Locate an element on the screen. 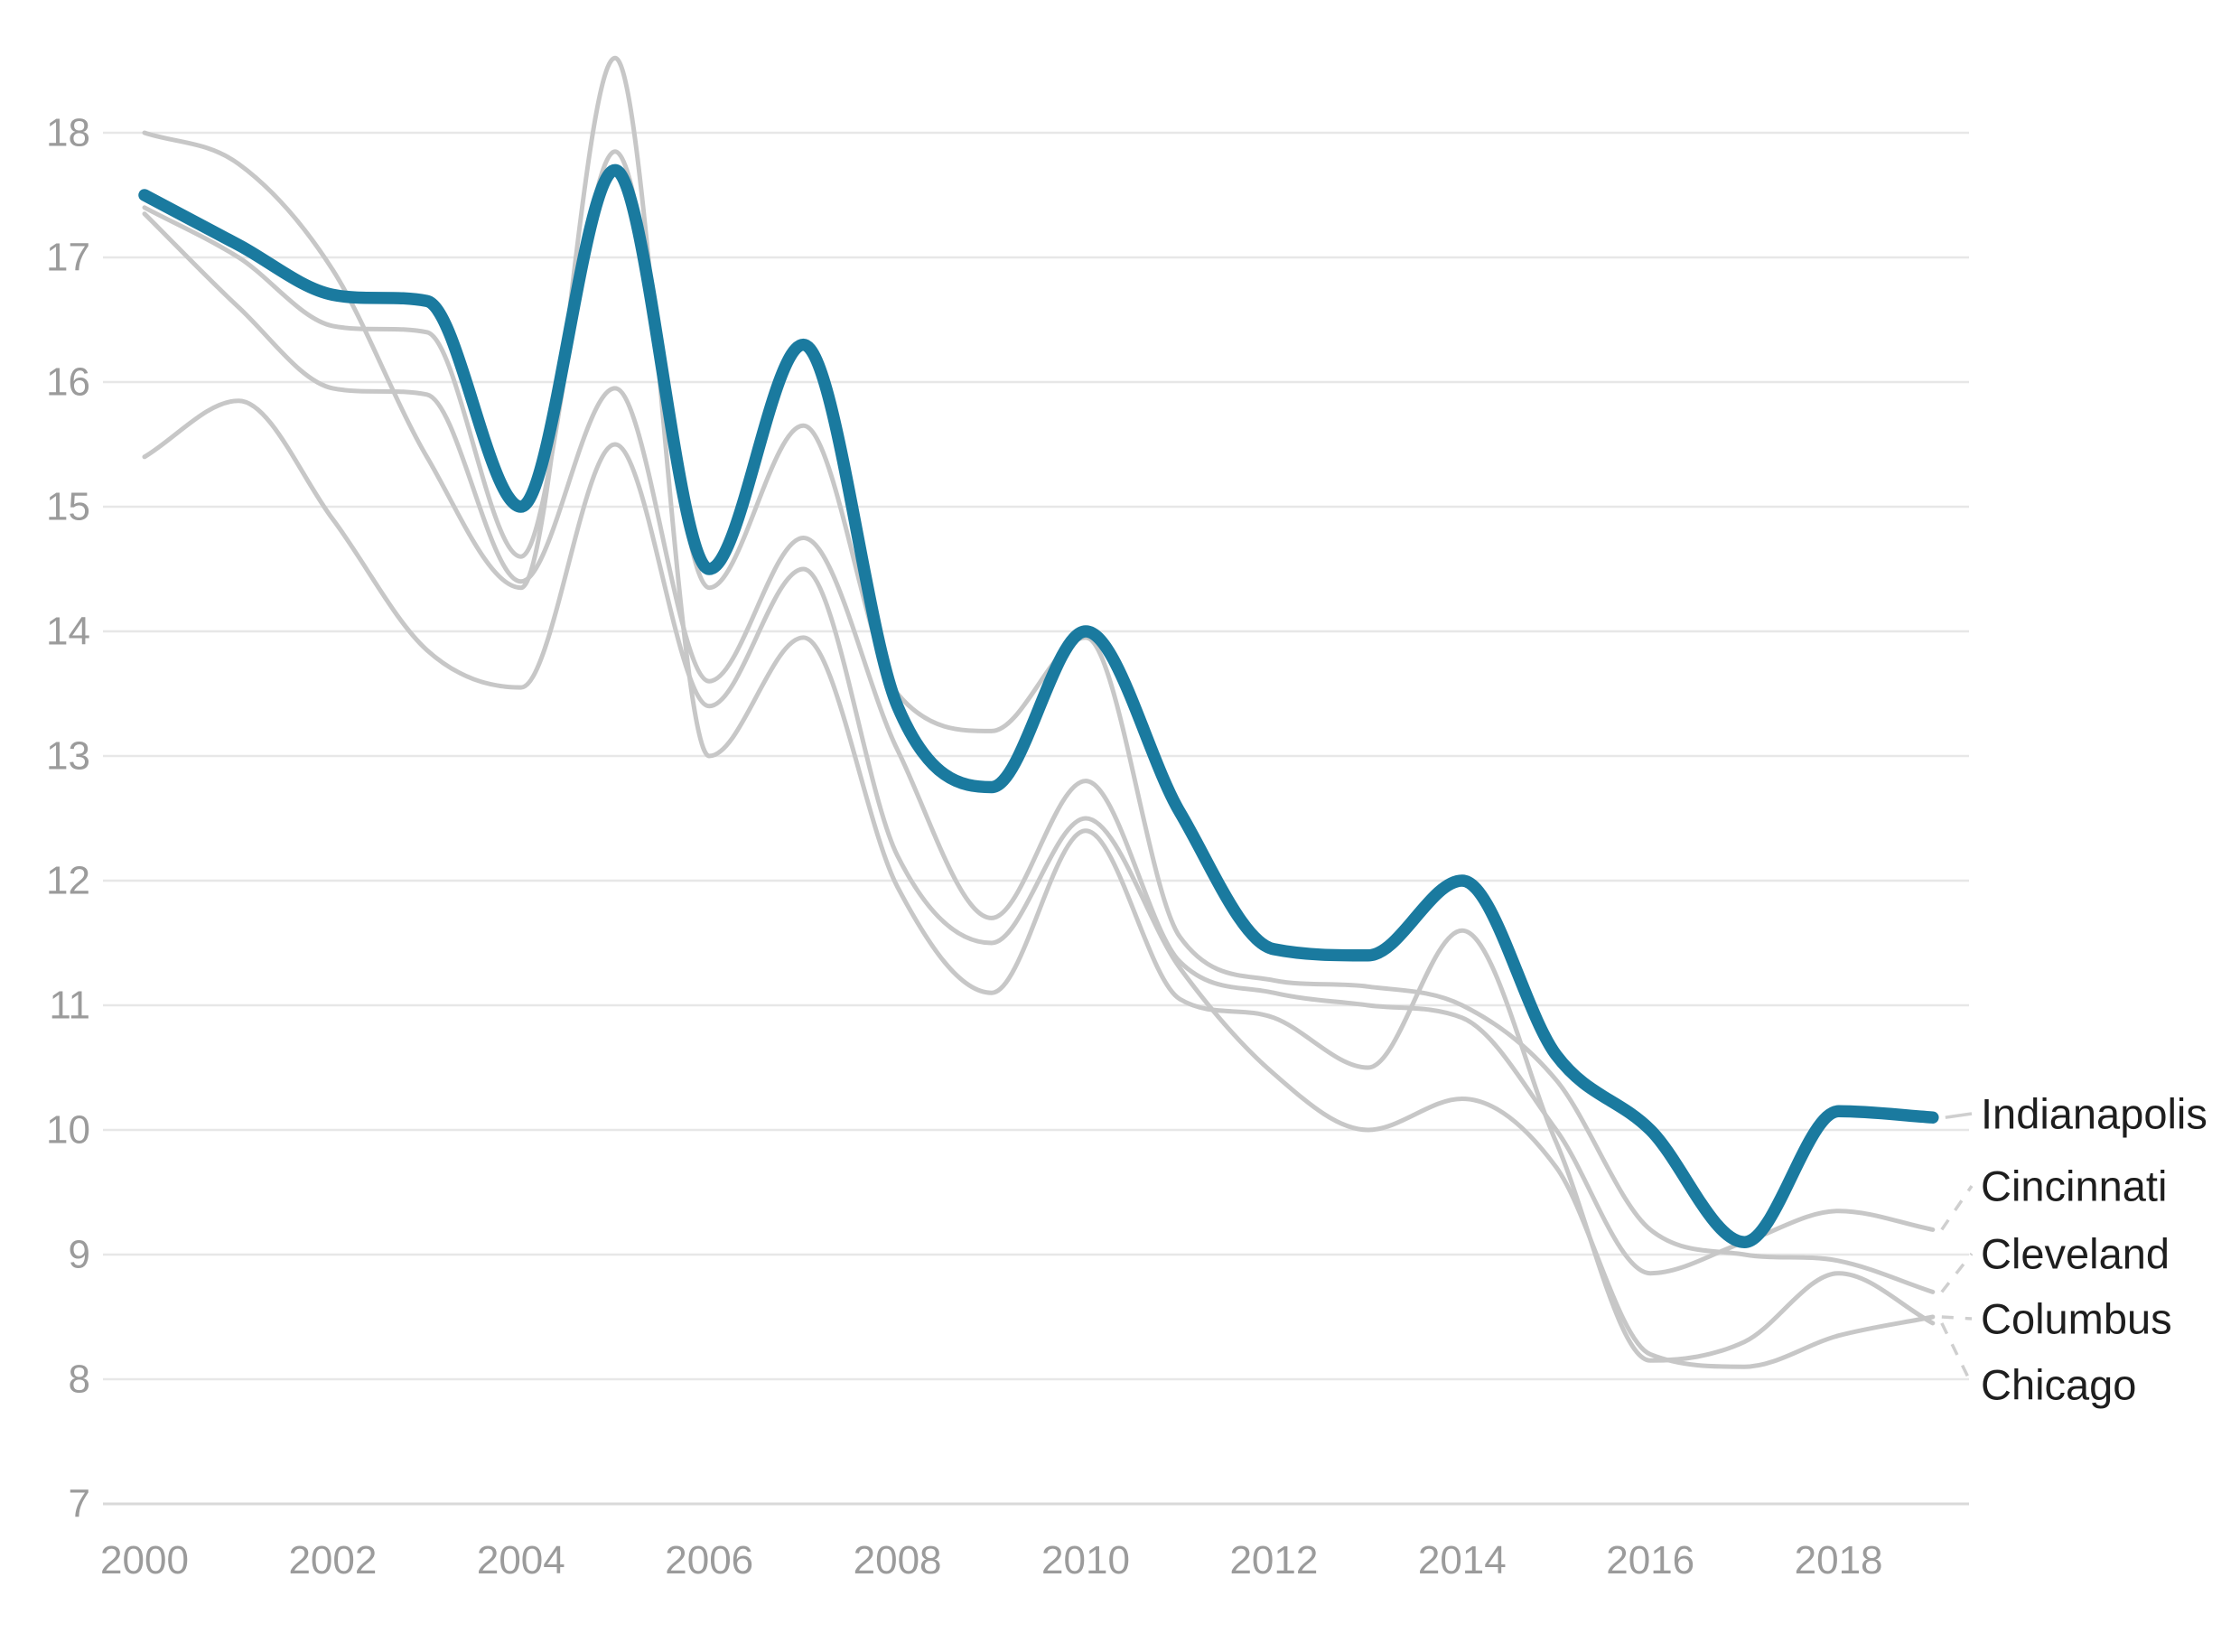  legend-label-cincinnati: Cincinnati is located at coordinates (2074, 1186).